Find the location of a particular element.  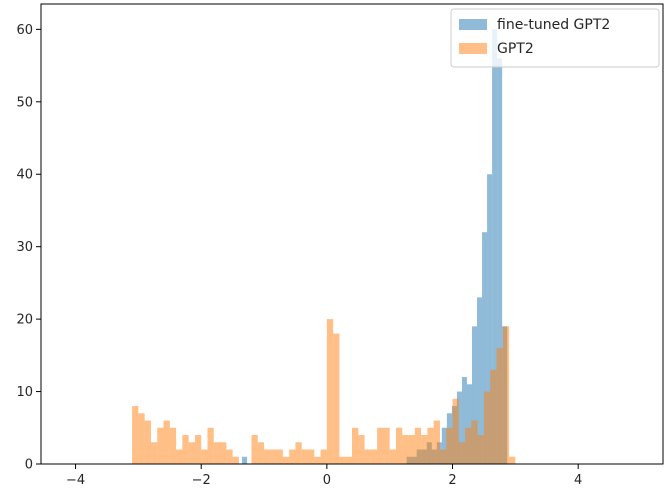

legend-box is located at coordinates (555, 38).